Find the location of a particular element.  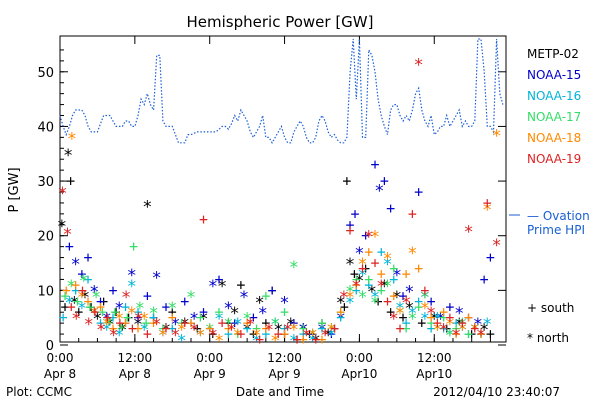

legend-item-noaa-17: NOAA-17 is located at coordinates (554, 117).